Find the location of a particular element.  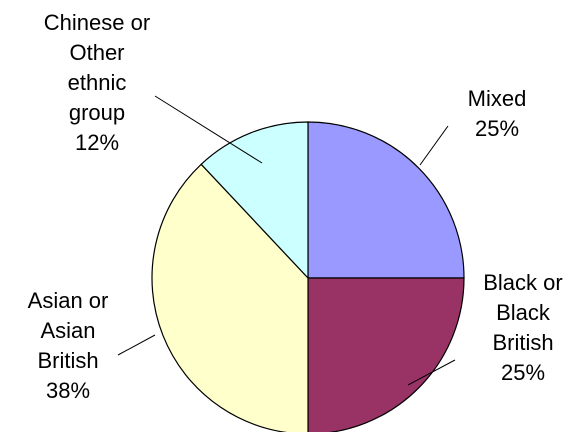

slice-label-line-1-2: British is located at coordinates (522, 342).